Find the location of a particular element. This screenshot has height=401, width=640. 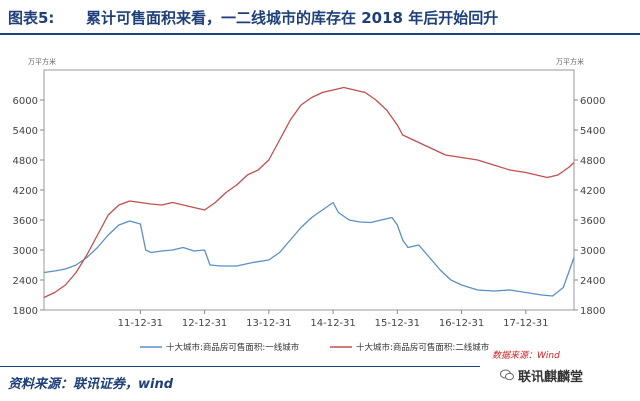

x-tick-label: 13-12-31 is located at coordinates (268, 323).